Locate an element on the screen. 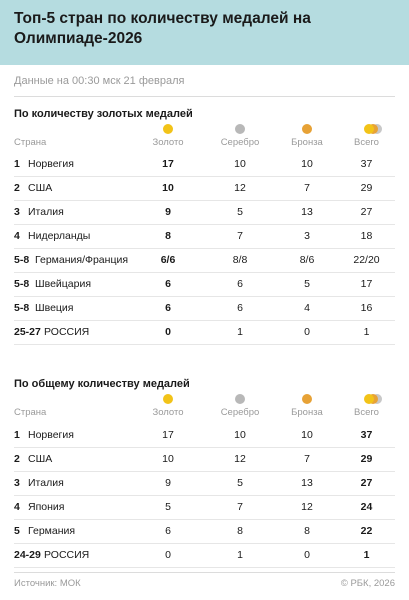 Image resolution: width=409 pixels, height=600 pixels. country-name: Нидерланды is located at coordinates (59, 236).